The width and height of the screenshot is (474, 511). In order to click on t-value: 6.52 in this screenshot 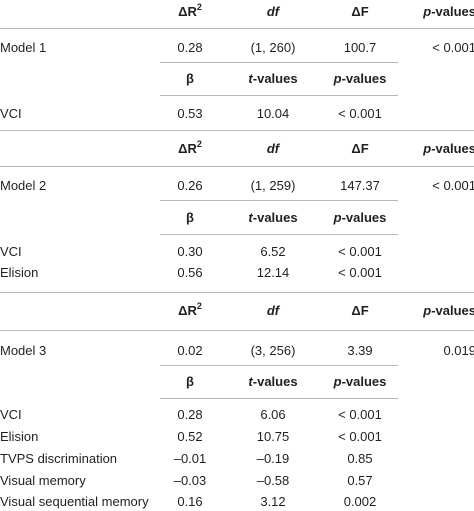, I will do `click(273, 251)`.